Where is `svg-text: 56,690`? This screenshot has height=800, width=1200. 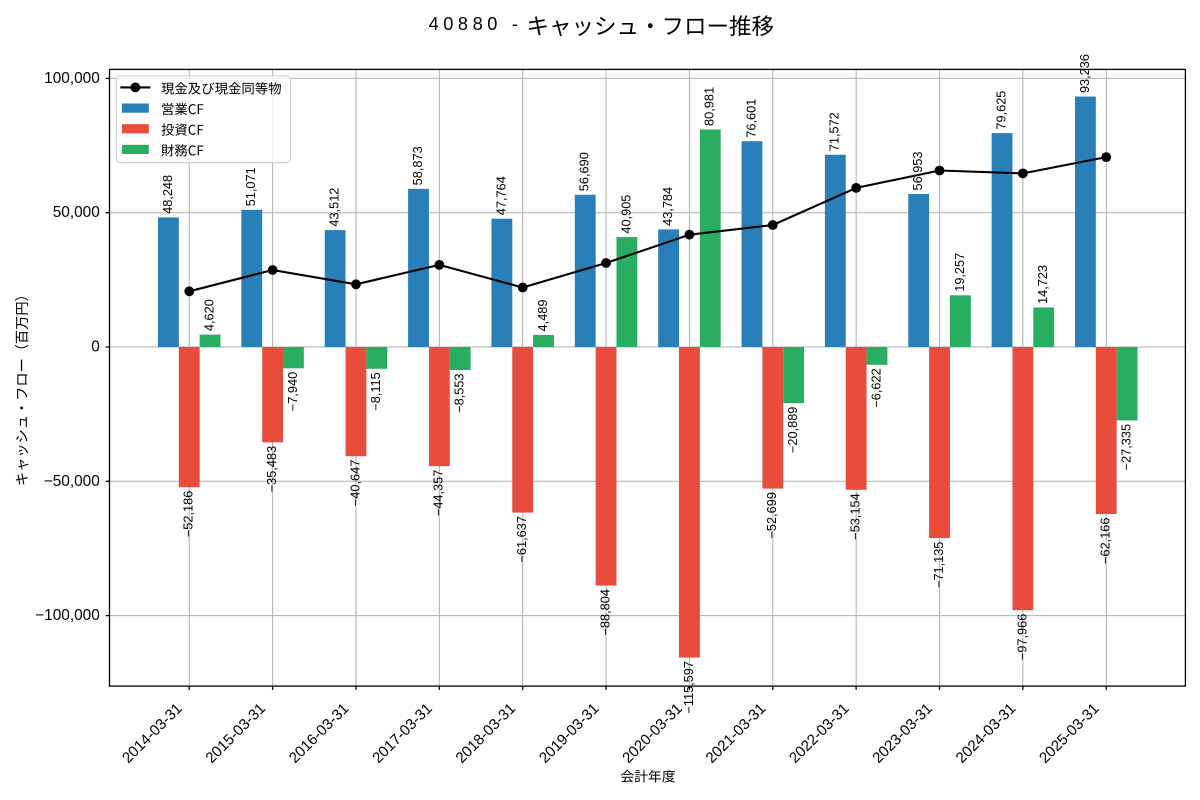
svg-text: 56,690 is located at coordinates (584, 171).